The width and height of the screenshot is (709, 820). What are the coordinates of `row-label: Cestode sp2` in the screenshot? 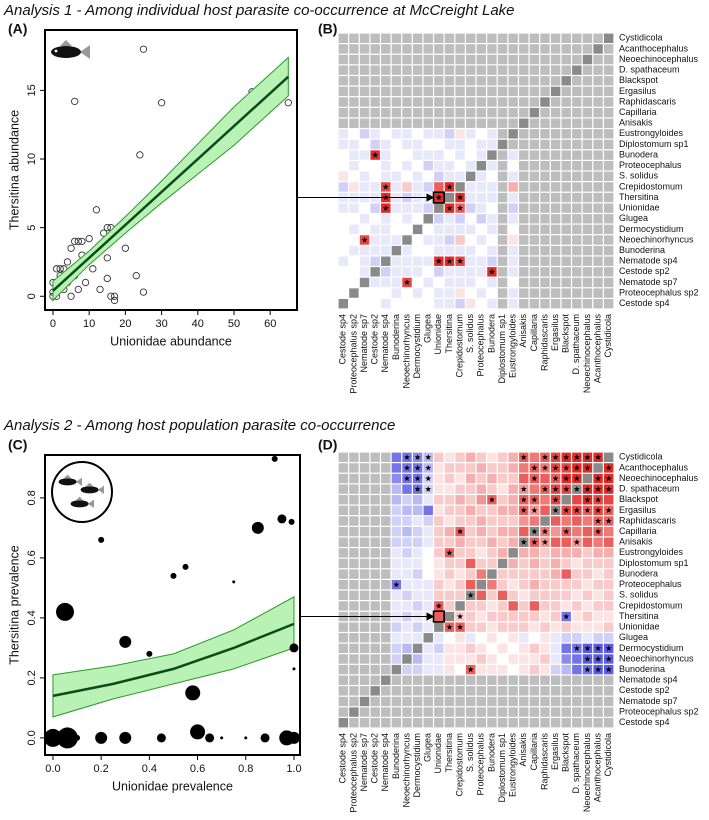 It's located at (644, 271).